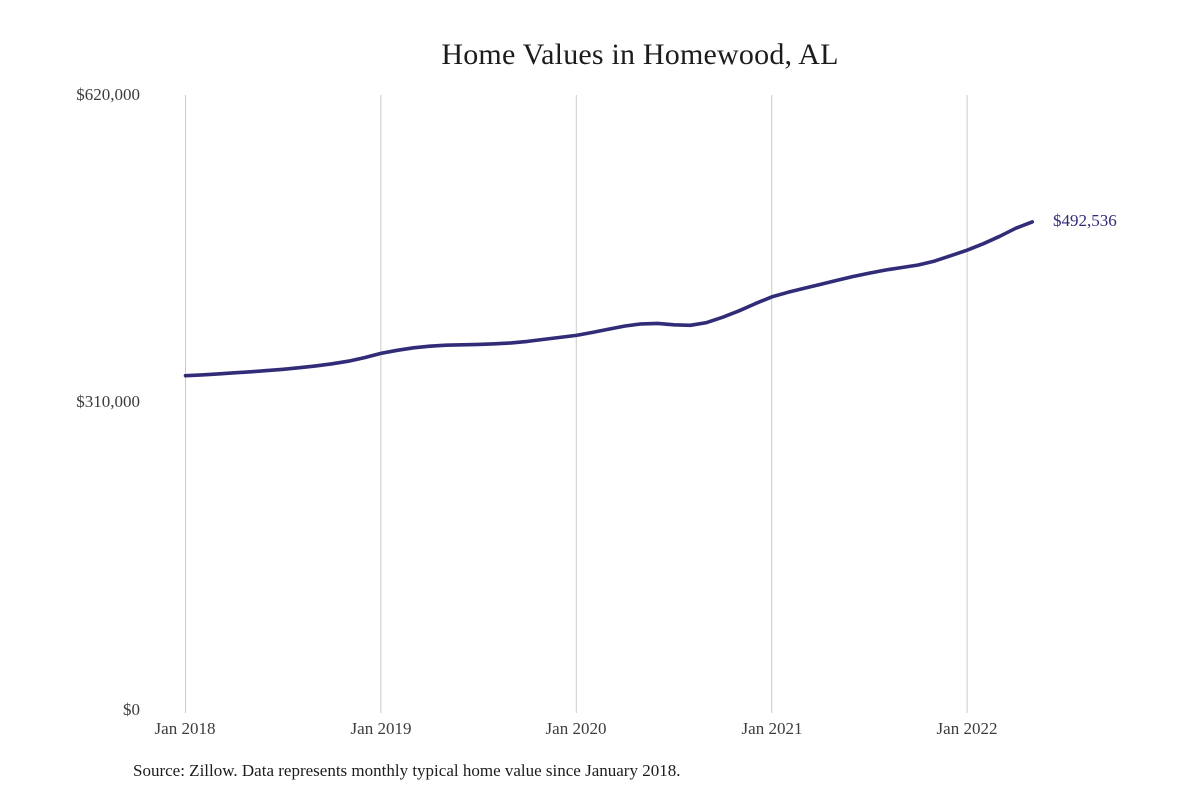 The width and height of the screenshot is (1200, 800). Describe the element at coordinates (1085, 220) in the screenshot. I see `latest-value-annotation: $492,536` at that location.